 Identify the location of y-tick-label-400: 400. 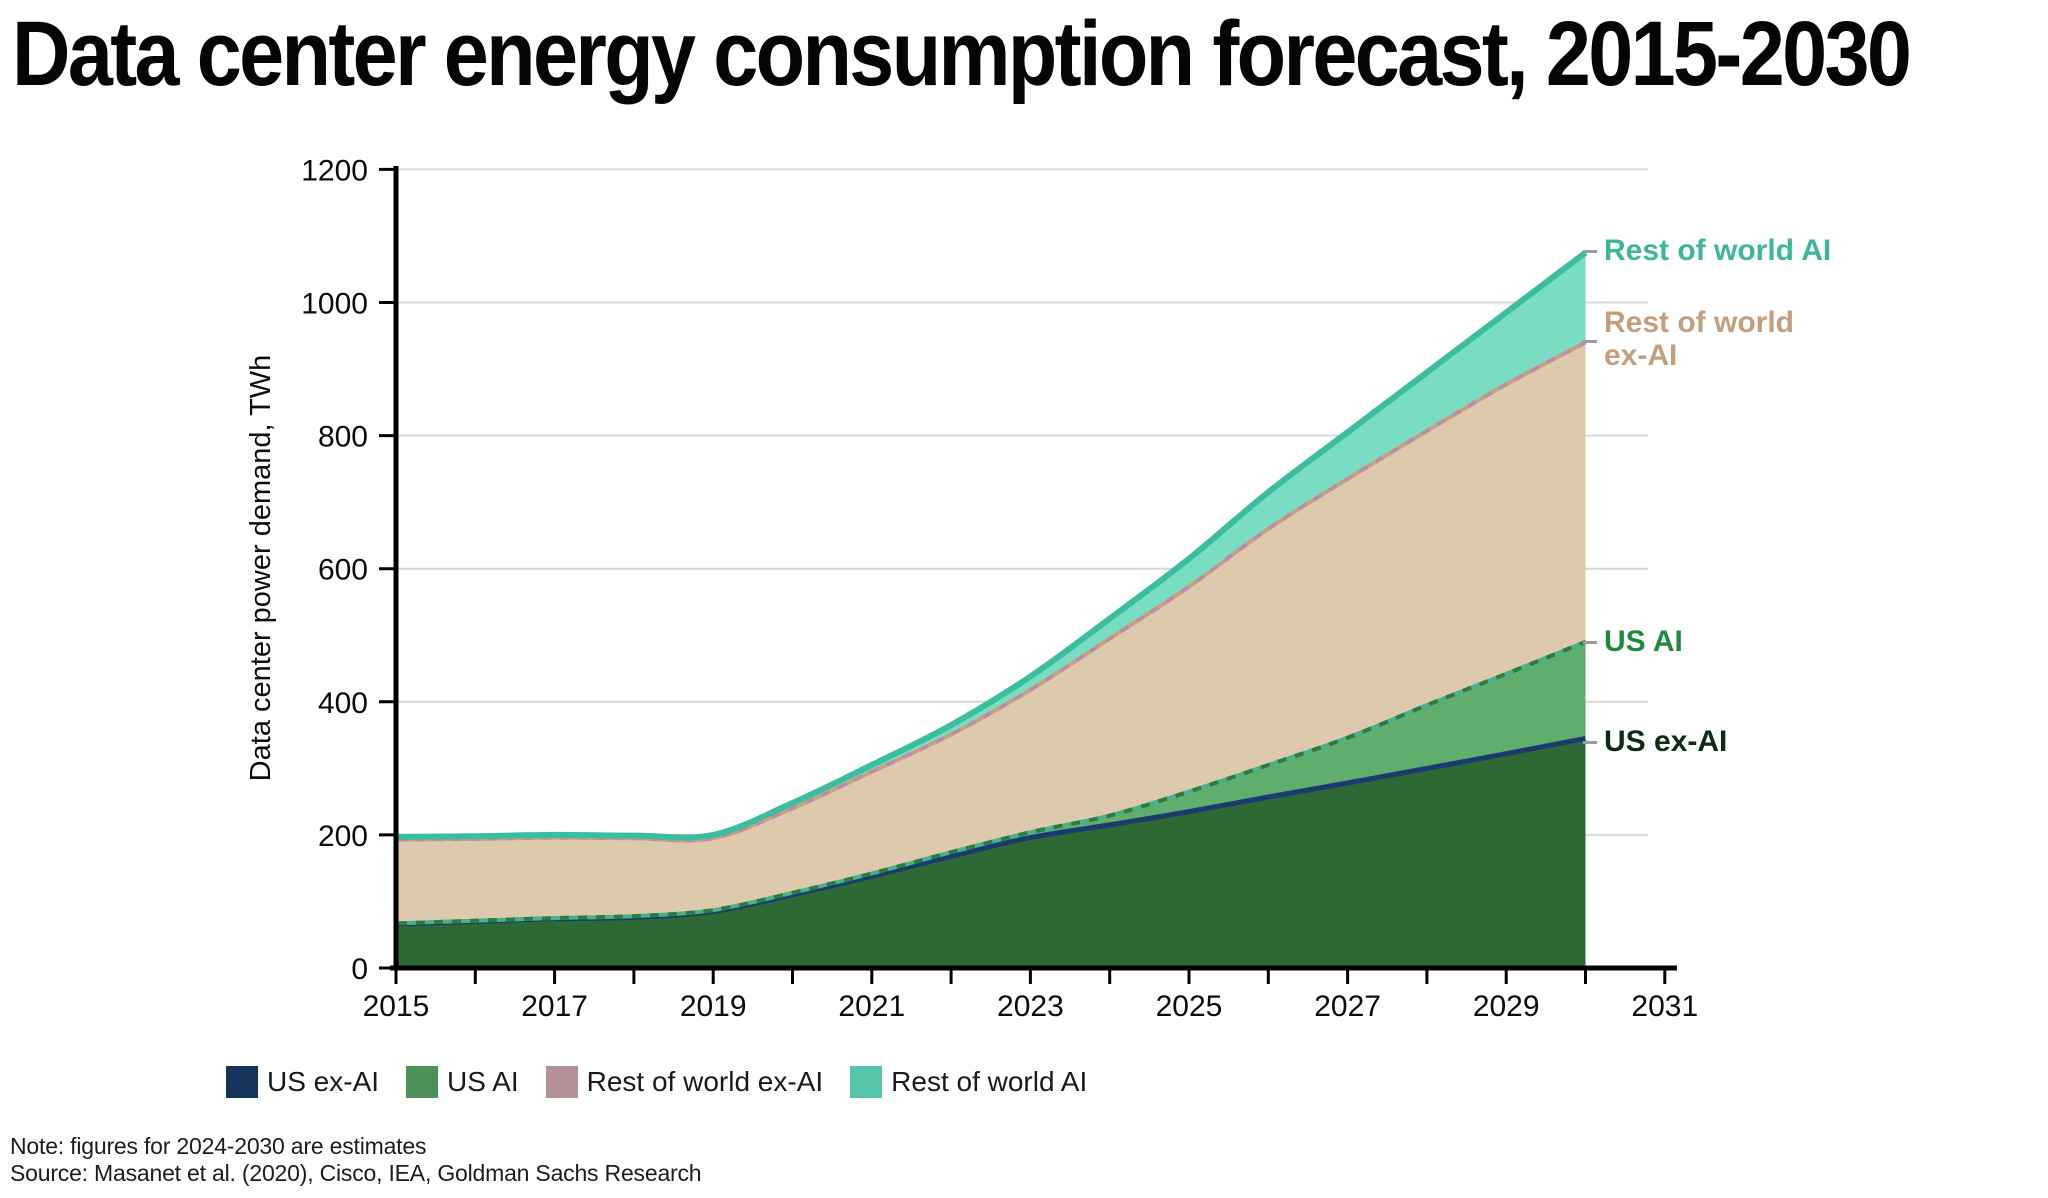
(343, 703).